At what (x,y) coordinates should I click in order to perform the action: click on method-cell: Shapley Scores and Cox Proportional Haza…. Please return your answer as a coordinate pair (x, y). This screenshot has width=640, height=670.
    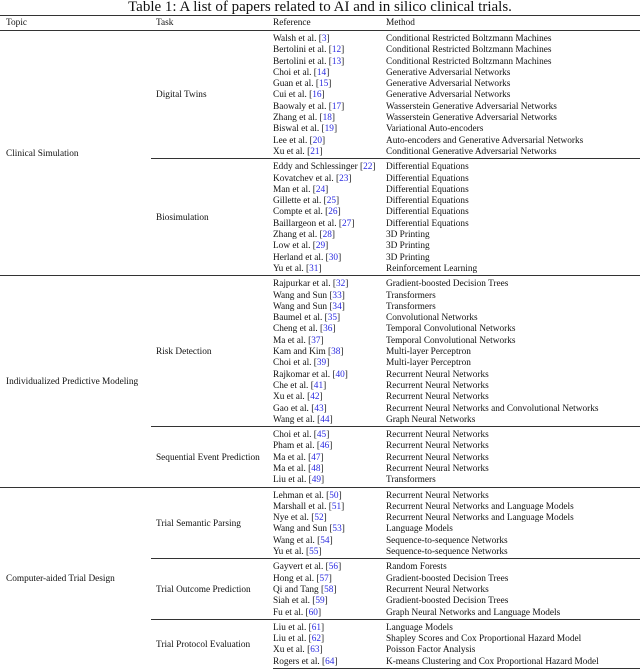
    Looking at the image, I should click on (484, 639).